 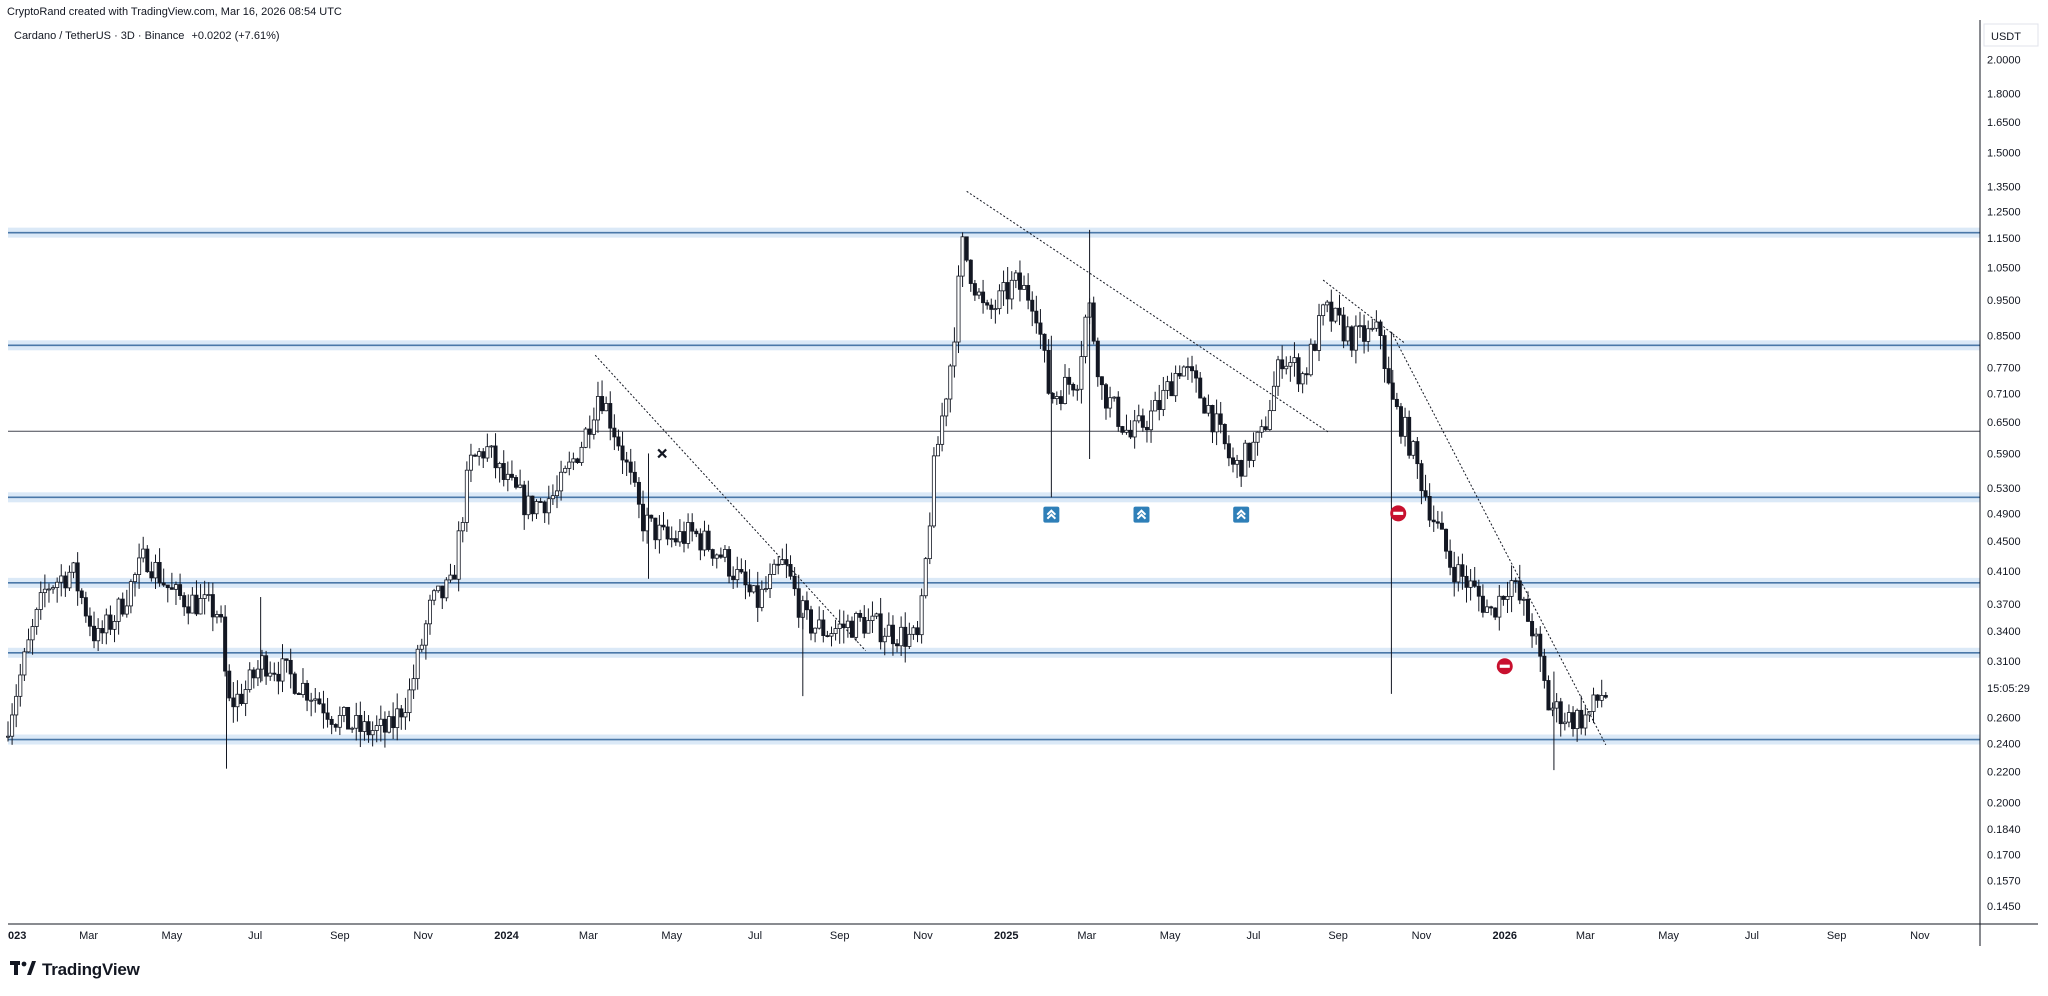 I want to click on tradingview-logo-icon, so click(x=23, y=970).